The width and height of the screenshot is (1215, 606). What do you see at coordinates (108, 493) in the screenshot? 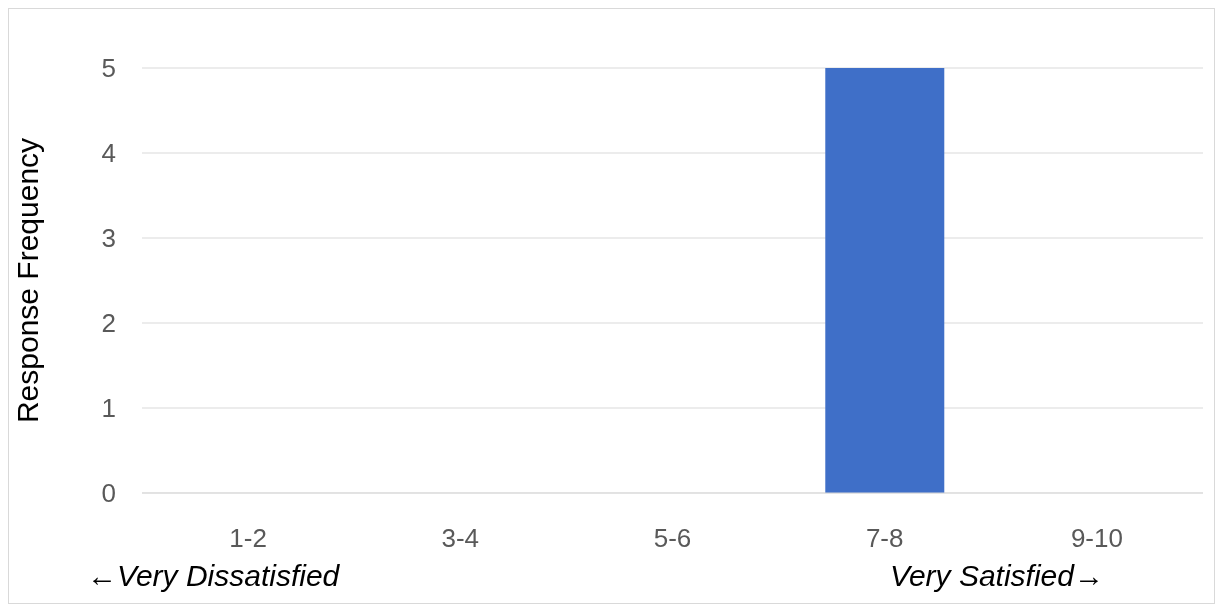
I see `y-tick-label: 0` at bounding box center [108, 493].